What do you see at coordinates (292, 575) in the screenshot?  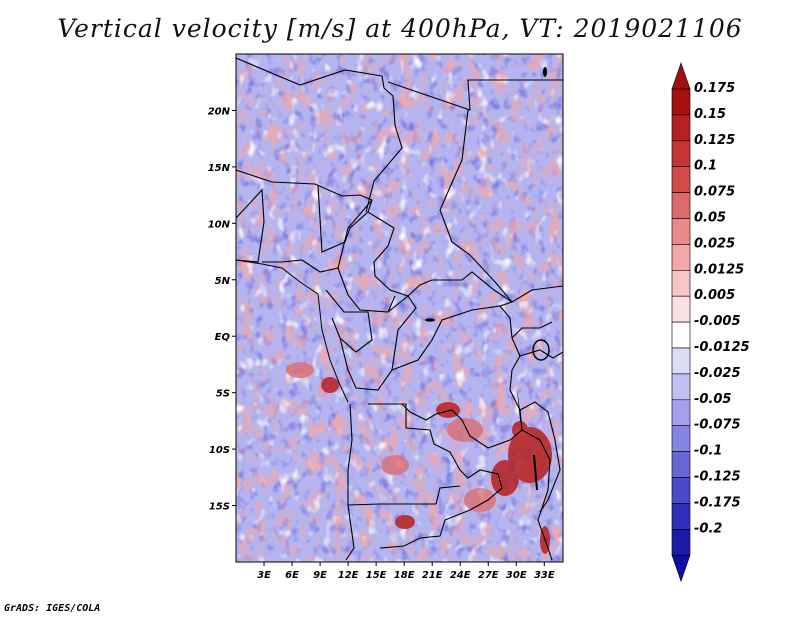 I see `lon-tick-label: 6E` at bounding box center [292, 575].